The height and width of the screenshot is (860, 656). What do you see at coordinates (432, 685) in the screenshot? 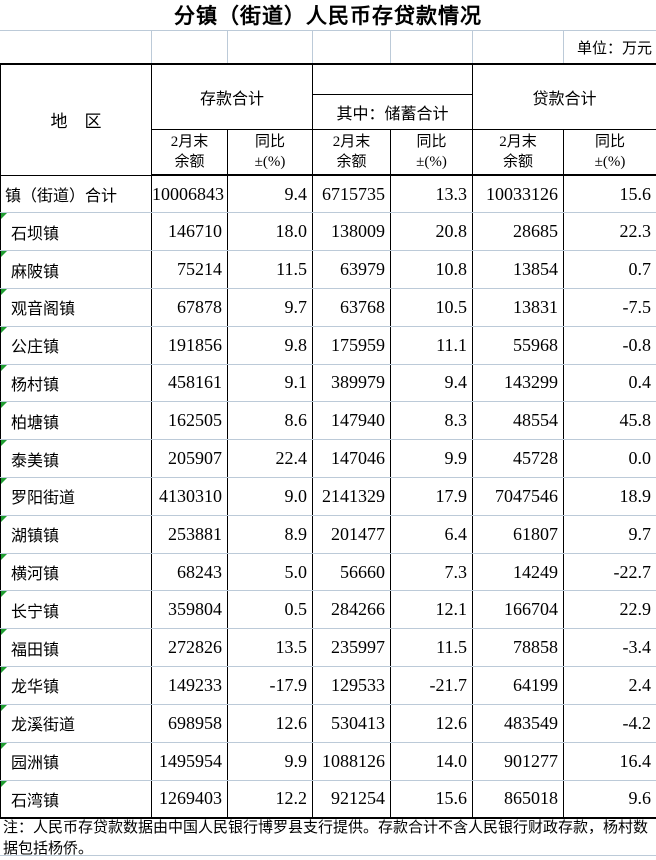
I see `savings-yoy-cell: -21.7` at bounding box center [432, 685].